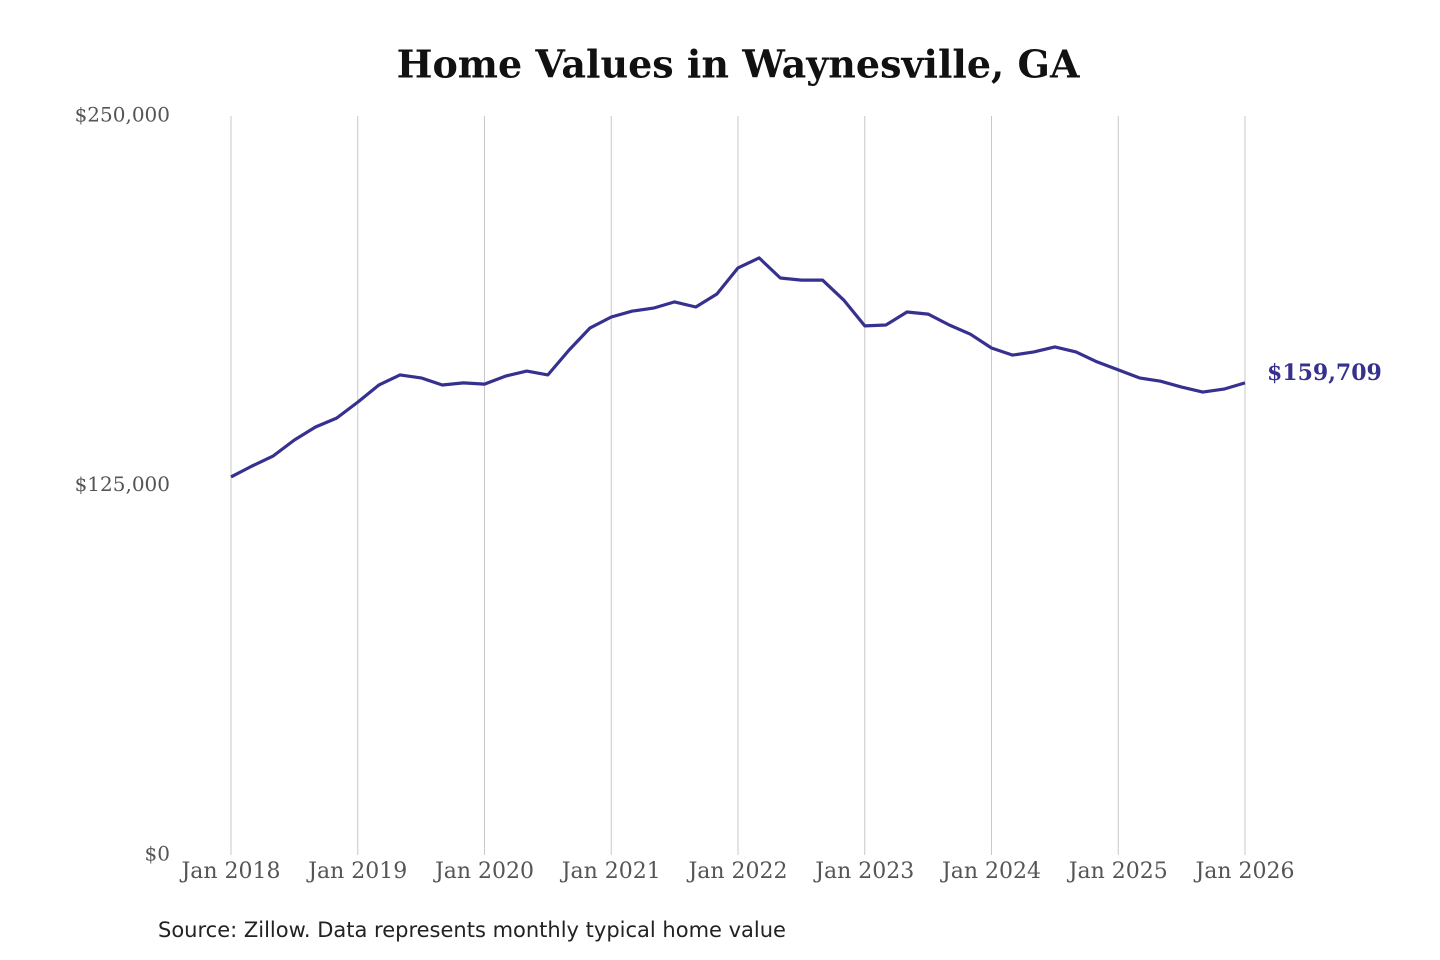 This screenshot has height=960, width=1440. Describe the element at coordinates (1243, 871) in the screenshot. I see `x-tick-label: Jan 2026` at that location.